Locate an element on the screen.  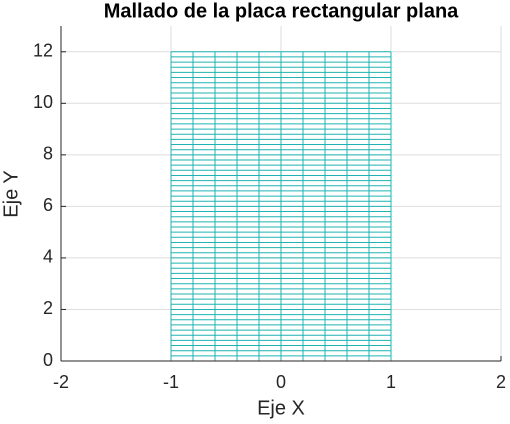
y-tick-label: 8 is located at coordinates (48, 154).